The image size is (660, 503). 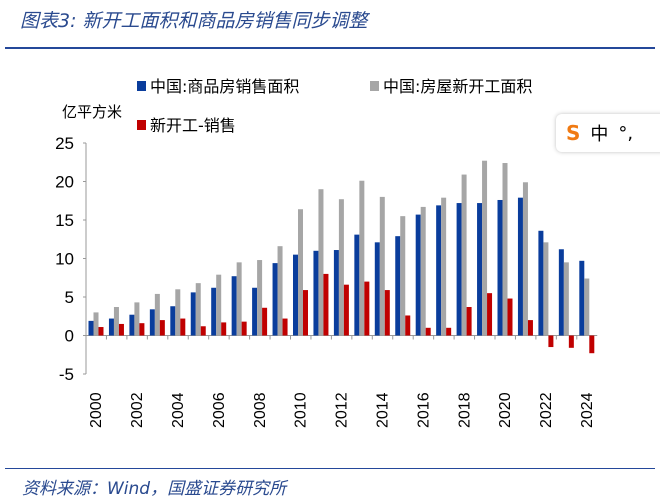 What do you see at coordinates (173, 321) in the screenshot?
I see `bar-sales-2004` at bounding box center [173, 321].